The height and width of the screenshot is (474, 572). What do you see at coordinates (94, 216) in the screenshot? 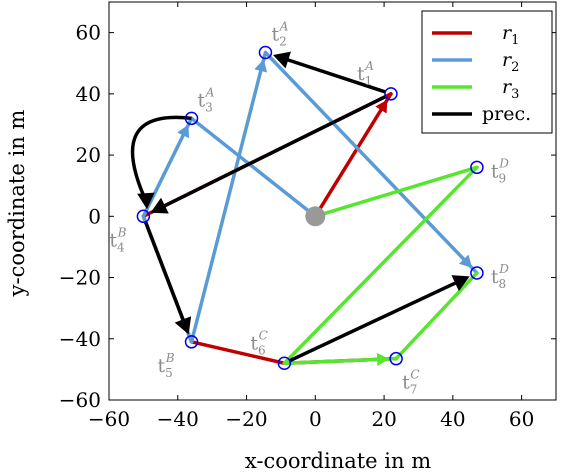
I see `y-tick-label: 0` at bounding box center [94, 216].